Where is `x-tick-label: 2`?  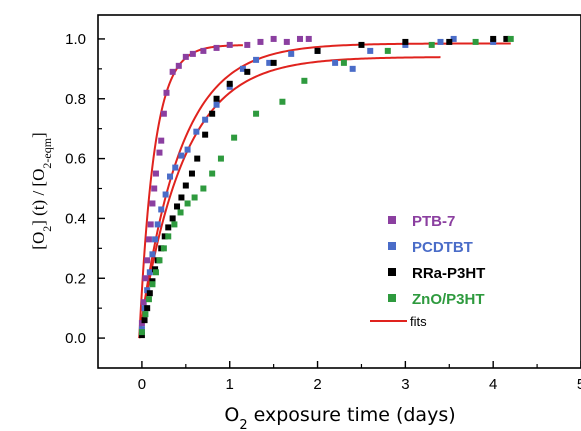
x-tick-label: 2 is located at coordinates (317, 384).